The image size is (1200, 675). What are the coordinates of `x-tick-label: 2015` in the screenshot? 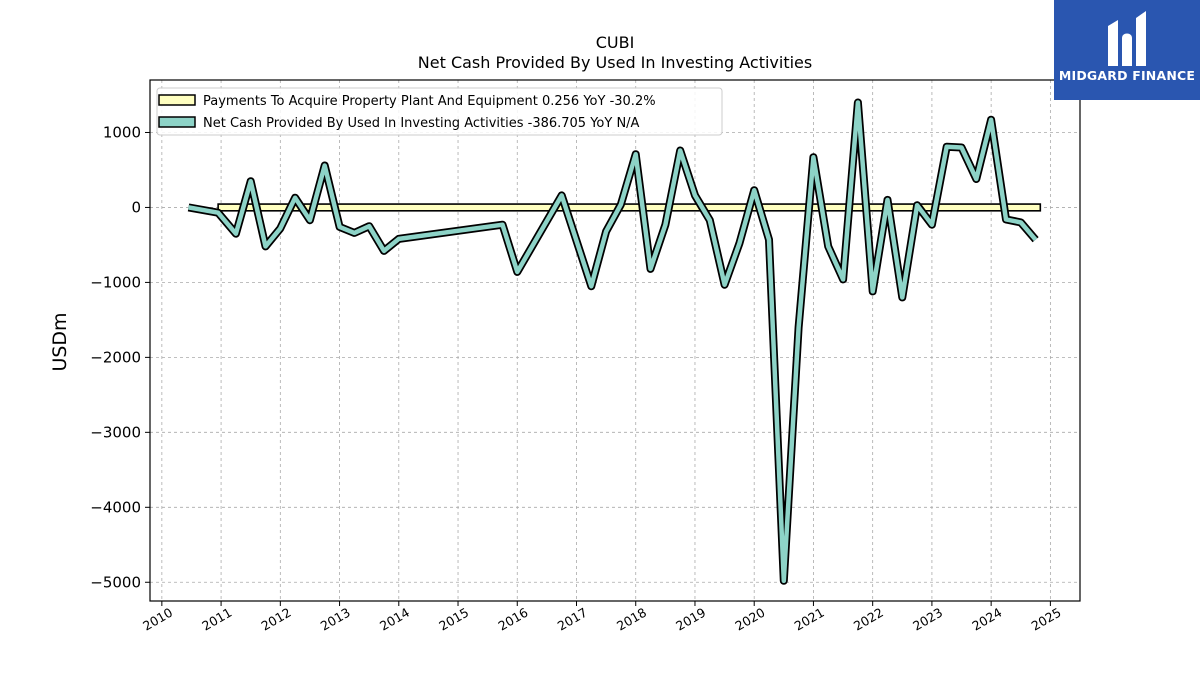 It's located at (453, 619).